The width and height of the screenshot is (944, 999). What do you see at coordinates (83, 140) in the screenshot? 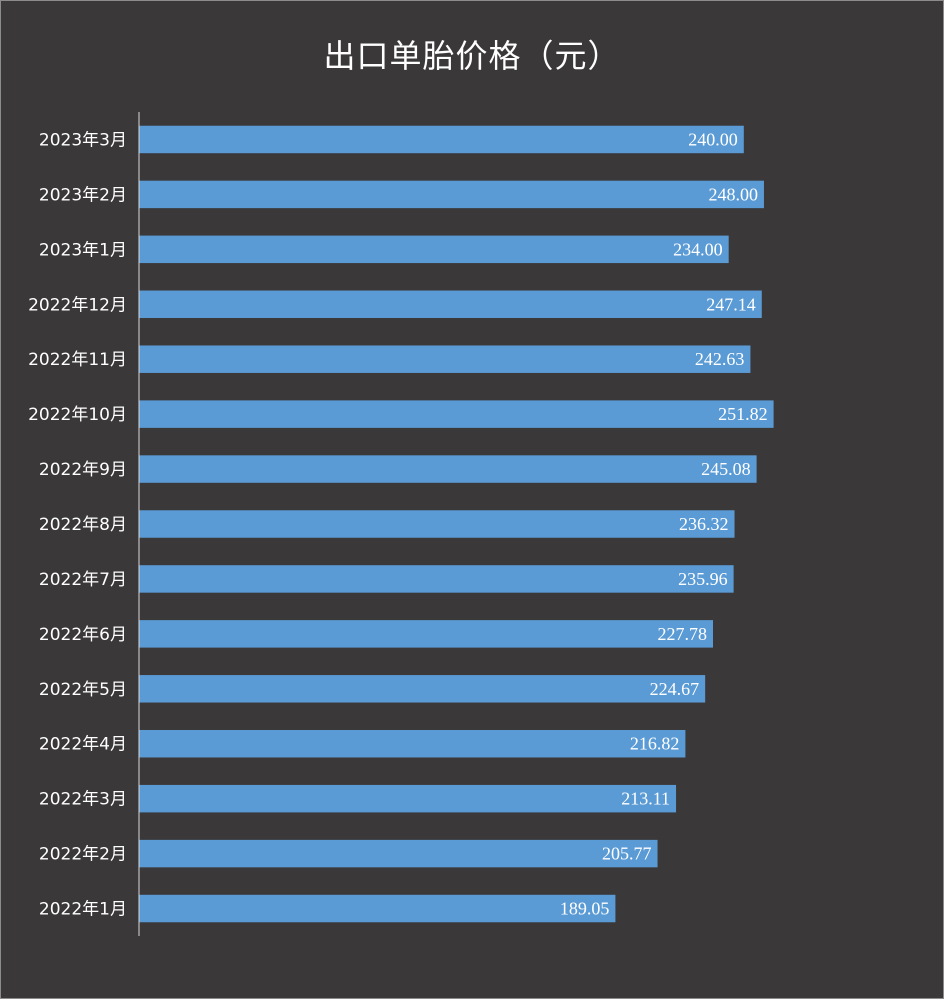
I see `category-label-0: 2023年3月` at bounding box center [83, 140].